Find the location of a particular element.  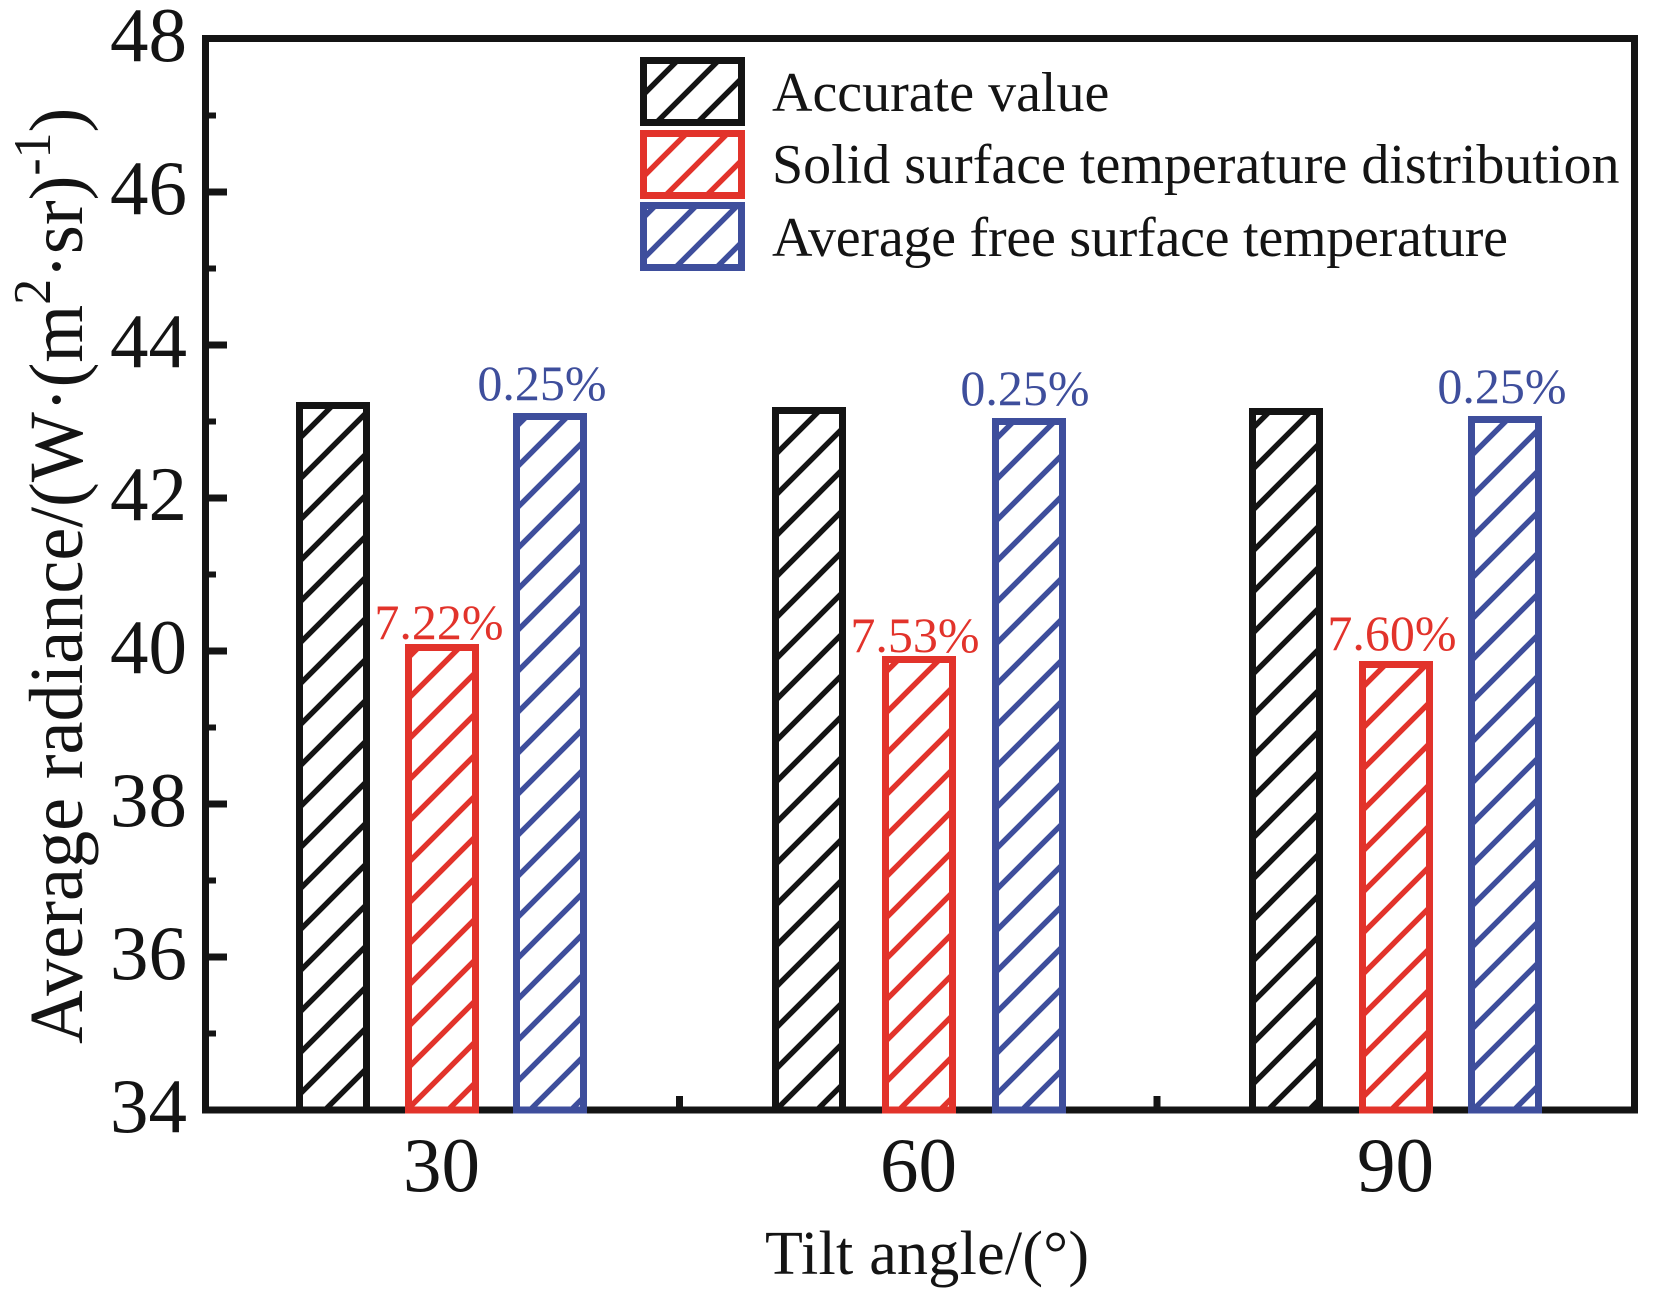

svg-text: Accurate value is located at coordinates (940, 93).